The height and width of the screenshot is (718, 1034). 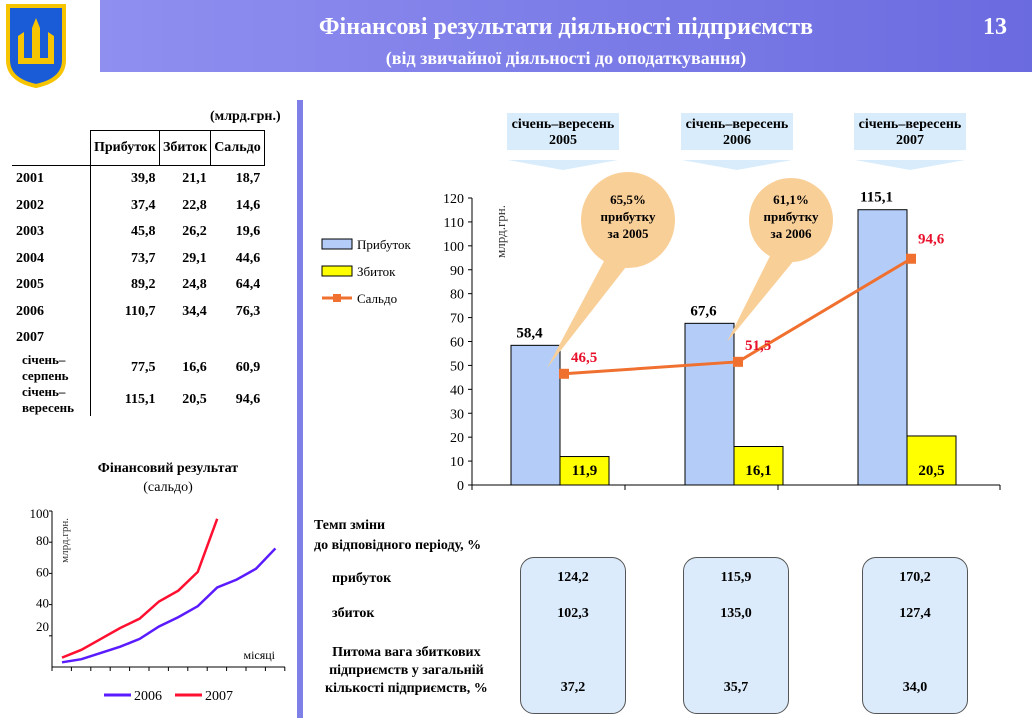 What do you see at coordinates (138, 179) in the screenshot?
I see `table-row: 2001 39,8 21,1 18,7` at bounding box center [138, 179].